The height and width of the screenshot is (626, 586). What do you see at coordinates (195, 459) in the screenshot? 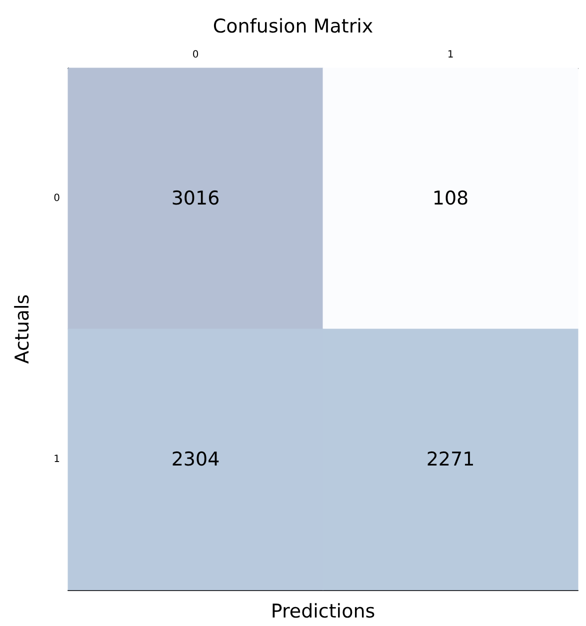
I see `data-label: 2304` at bounding box center [195, 459].